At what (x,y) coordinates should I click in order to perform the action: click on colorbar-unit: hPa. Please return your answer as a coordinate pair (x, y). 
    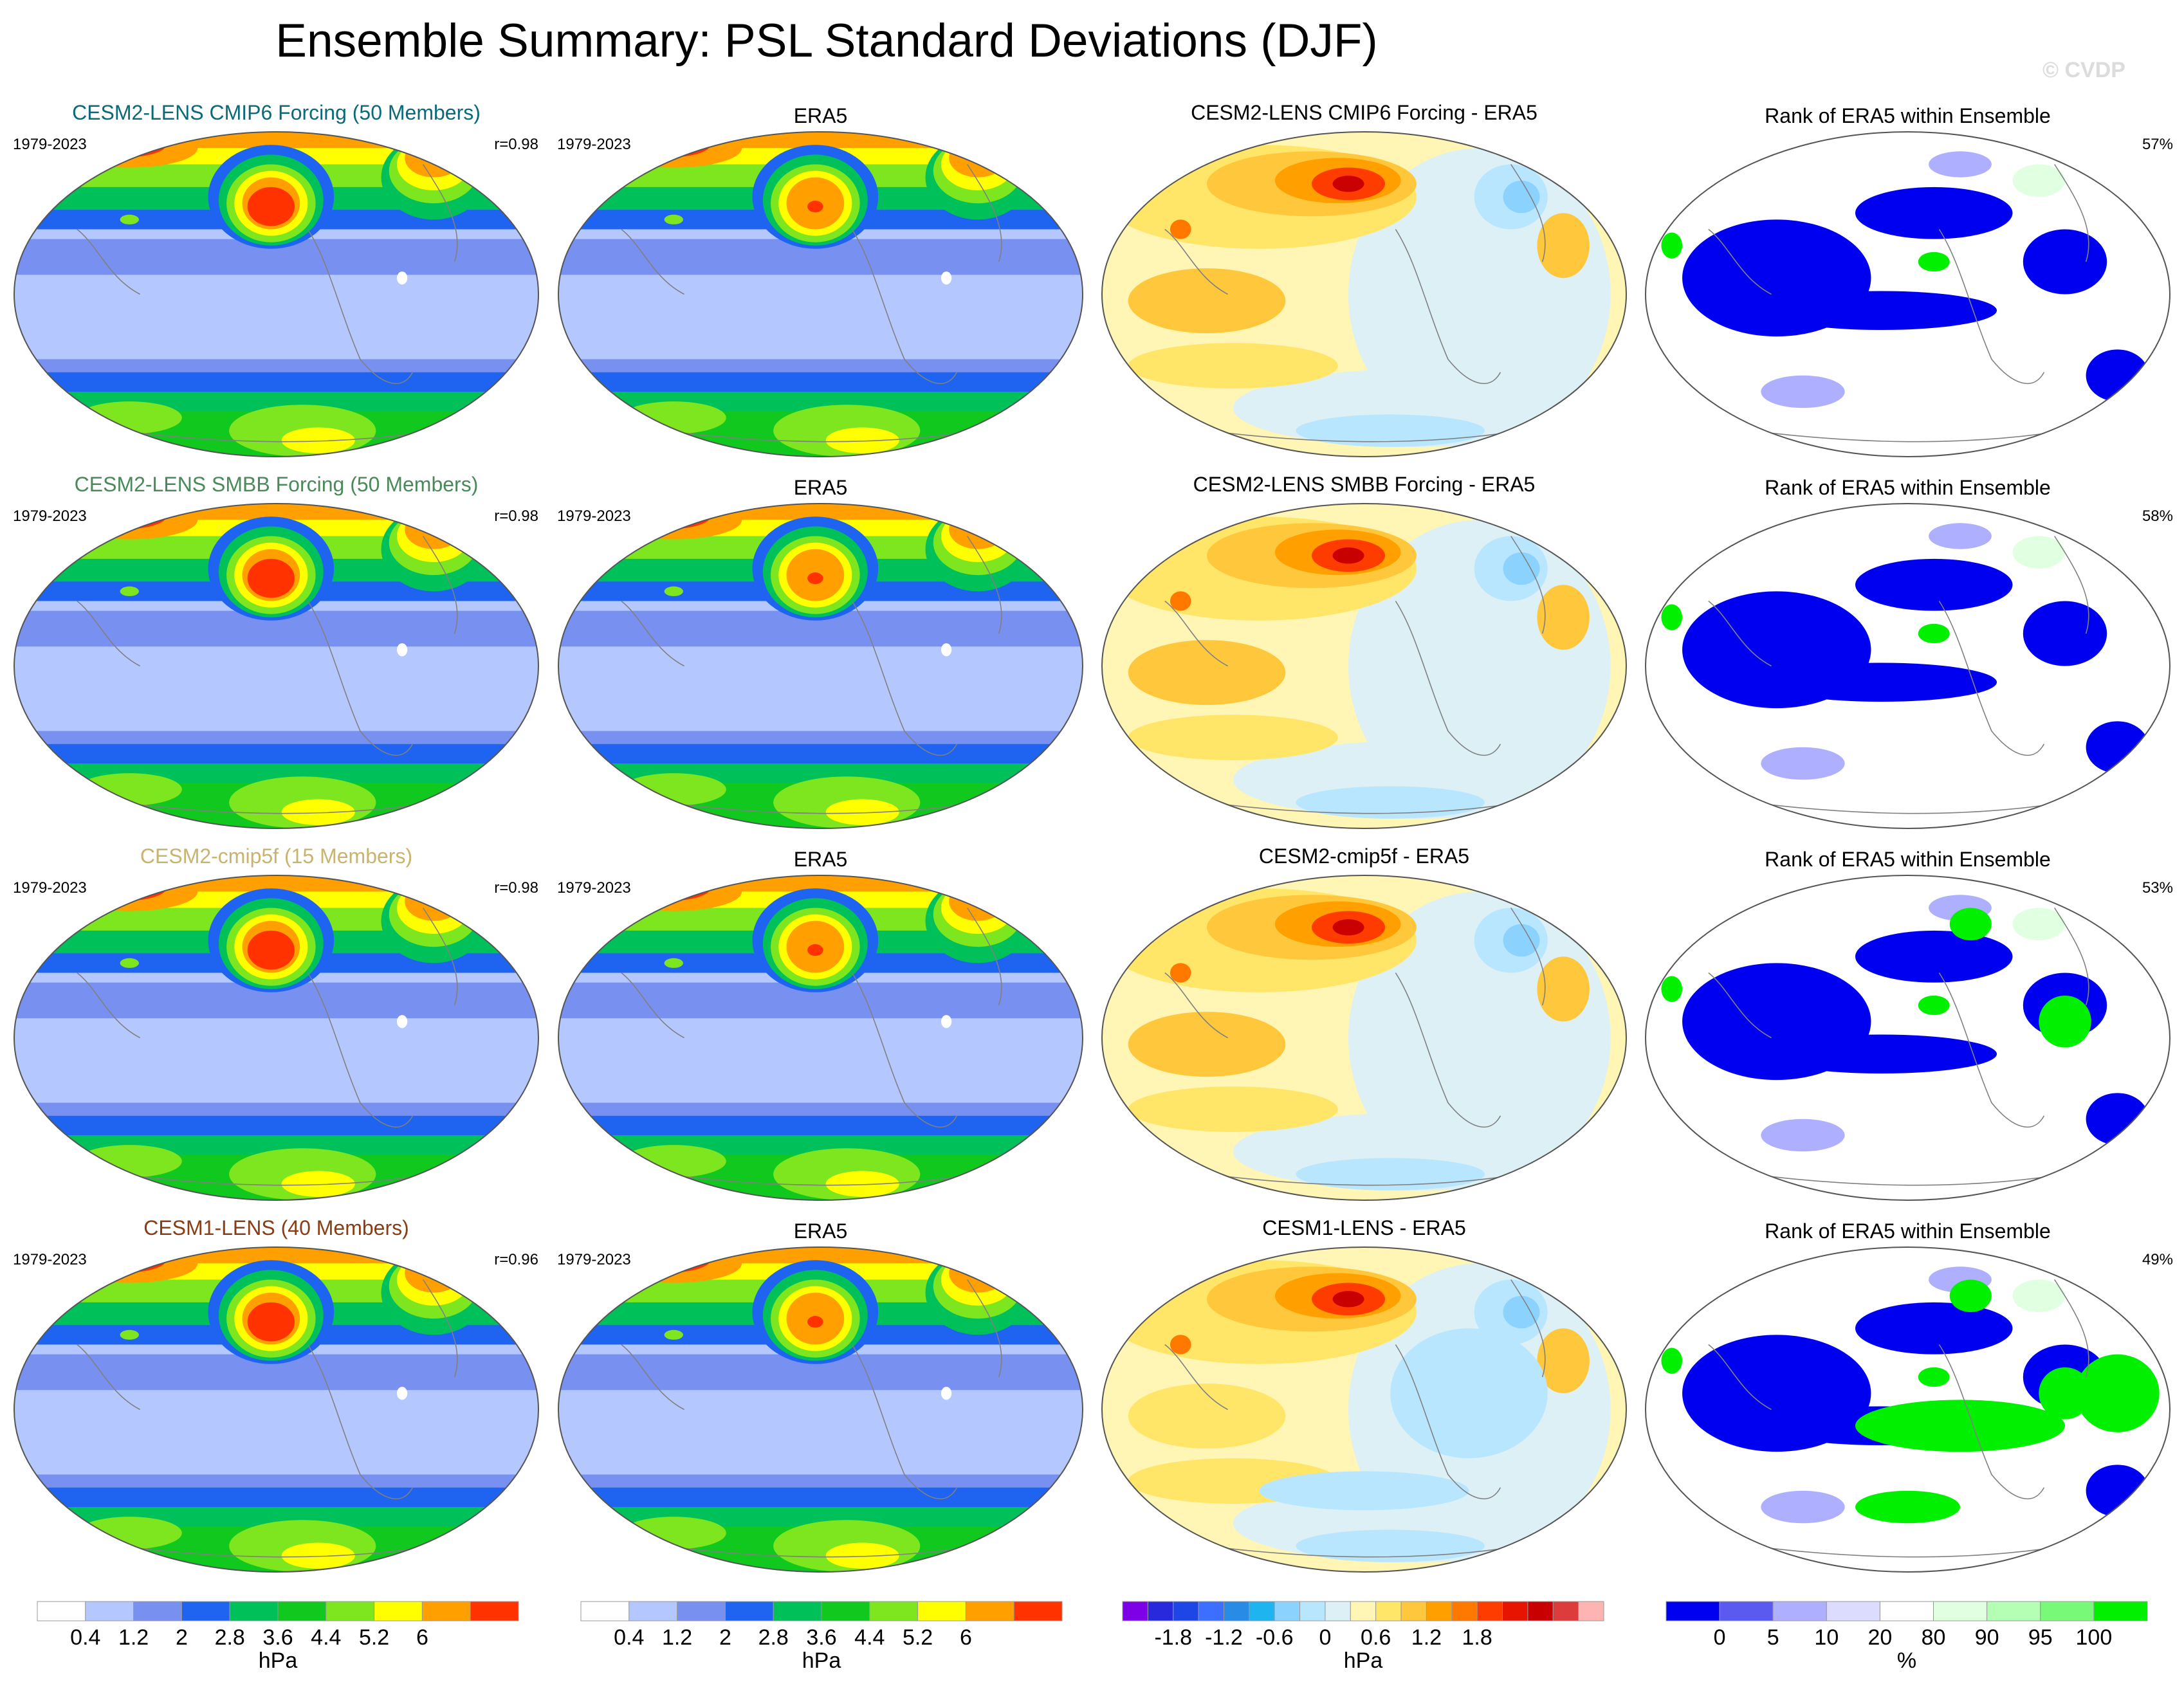
    Looking at the image, I should click on (1363, 1661).